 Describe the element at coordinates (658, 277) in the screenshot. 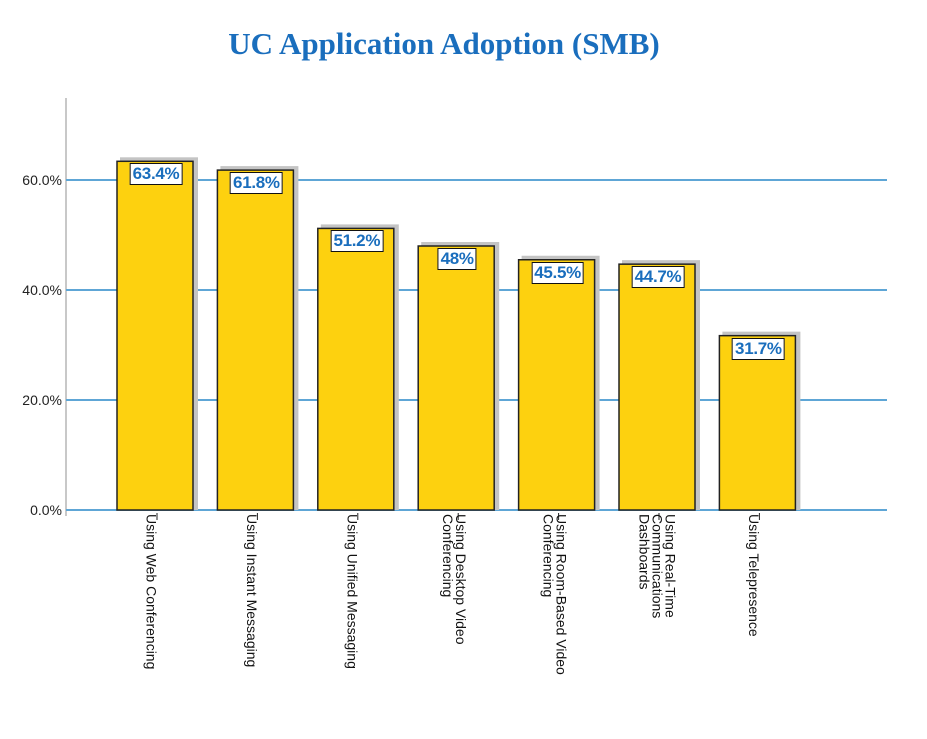

I see `data-label: 44.7%` at that location.